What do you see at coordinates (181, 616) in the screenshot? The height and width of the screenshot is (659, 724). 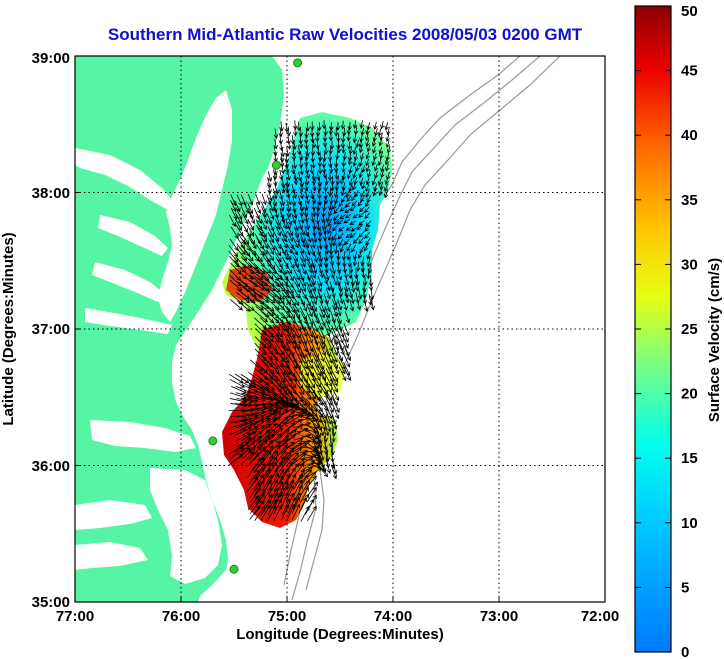 I see `x-tick-label-1: 76:00` at bounding box center [181, 616].